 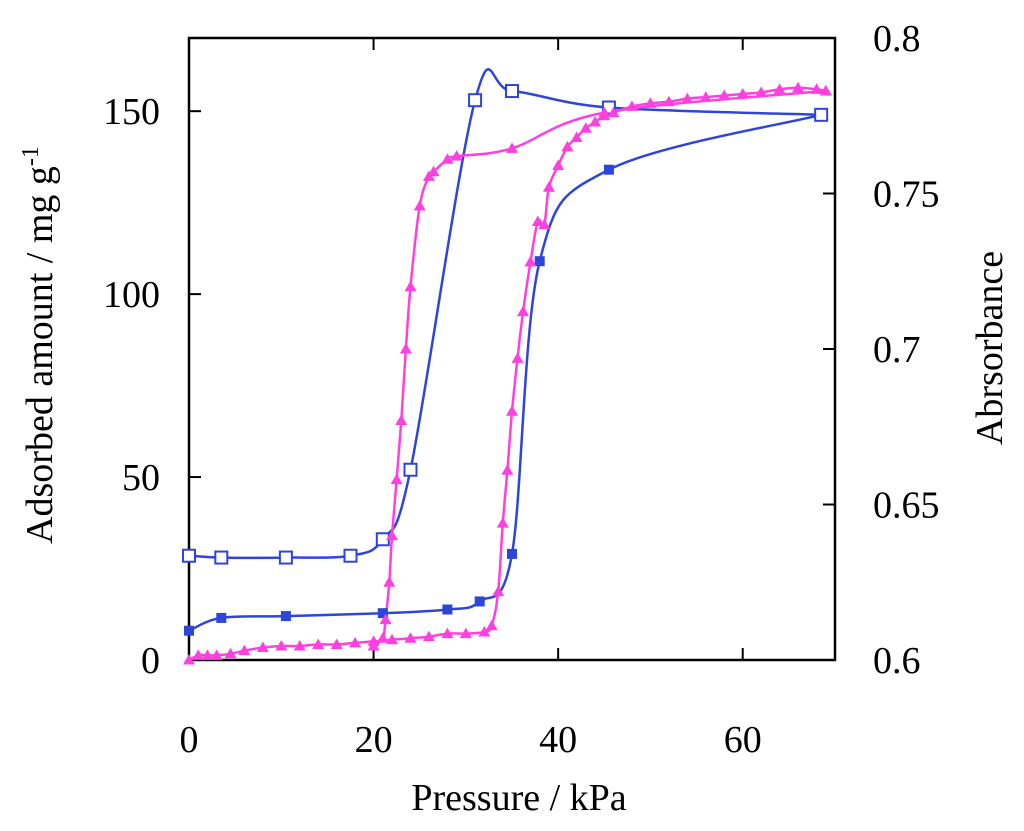 What do you see at coordinates (150, 661) in the screenshot?
I see `y-tick-label-0: 0` at bounding box center [150, 661].